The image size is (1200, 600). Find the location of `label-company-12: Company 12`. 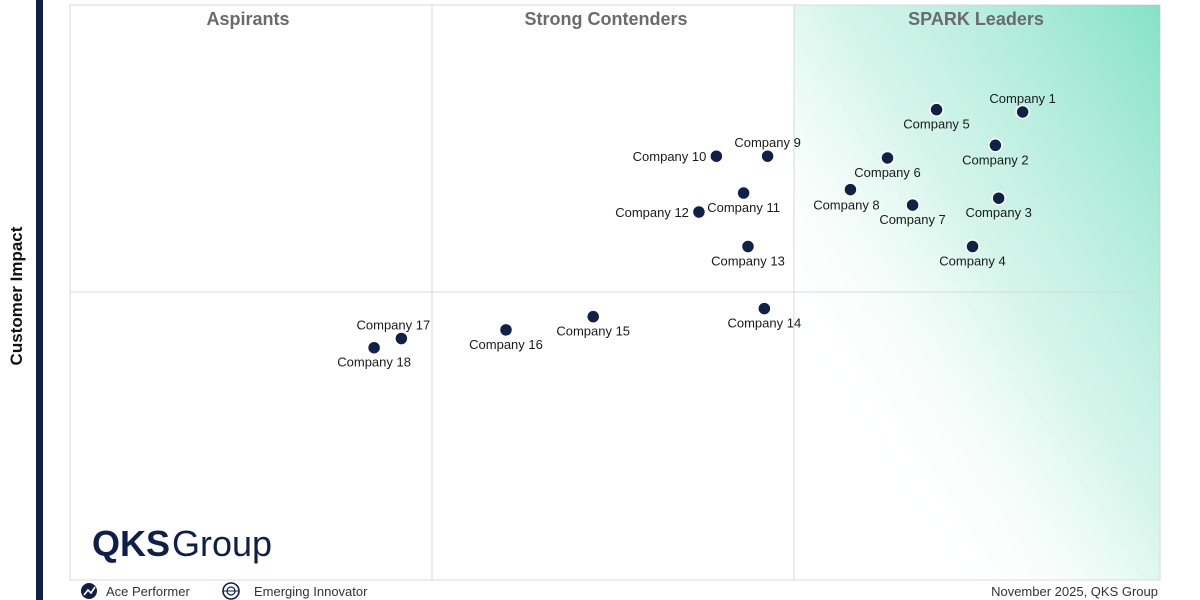

label-company-12: Company 12 is located at coordinates (652, 212).